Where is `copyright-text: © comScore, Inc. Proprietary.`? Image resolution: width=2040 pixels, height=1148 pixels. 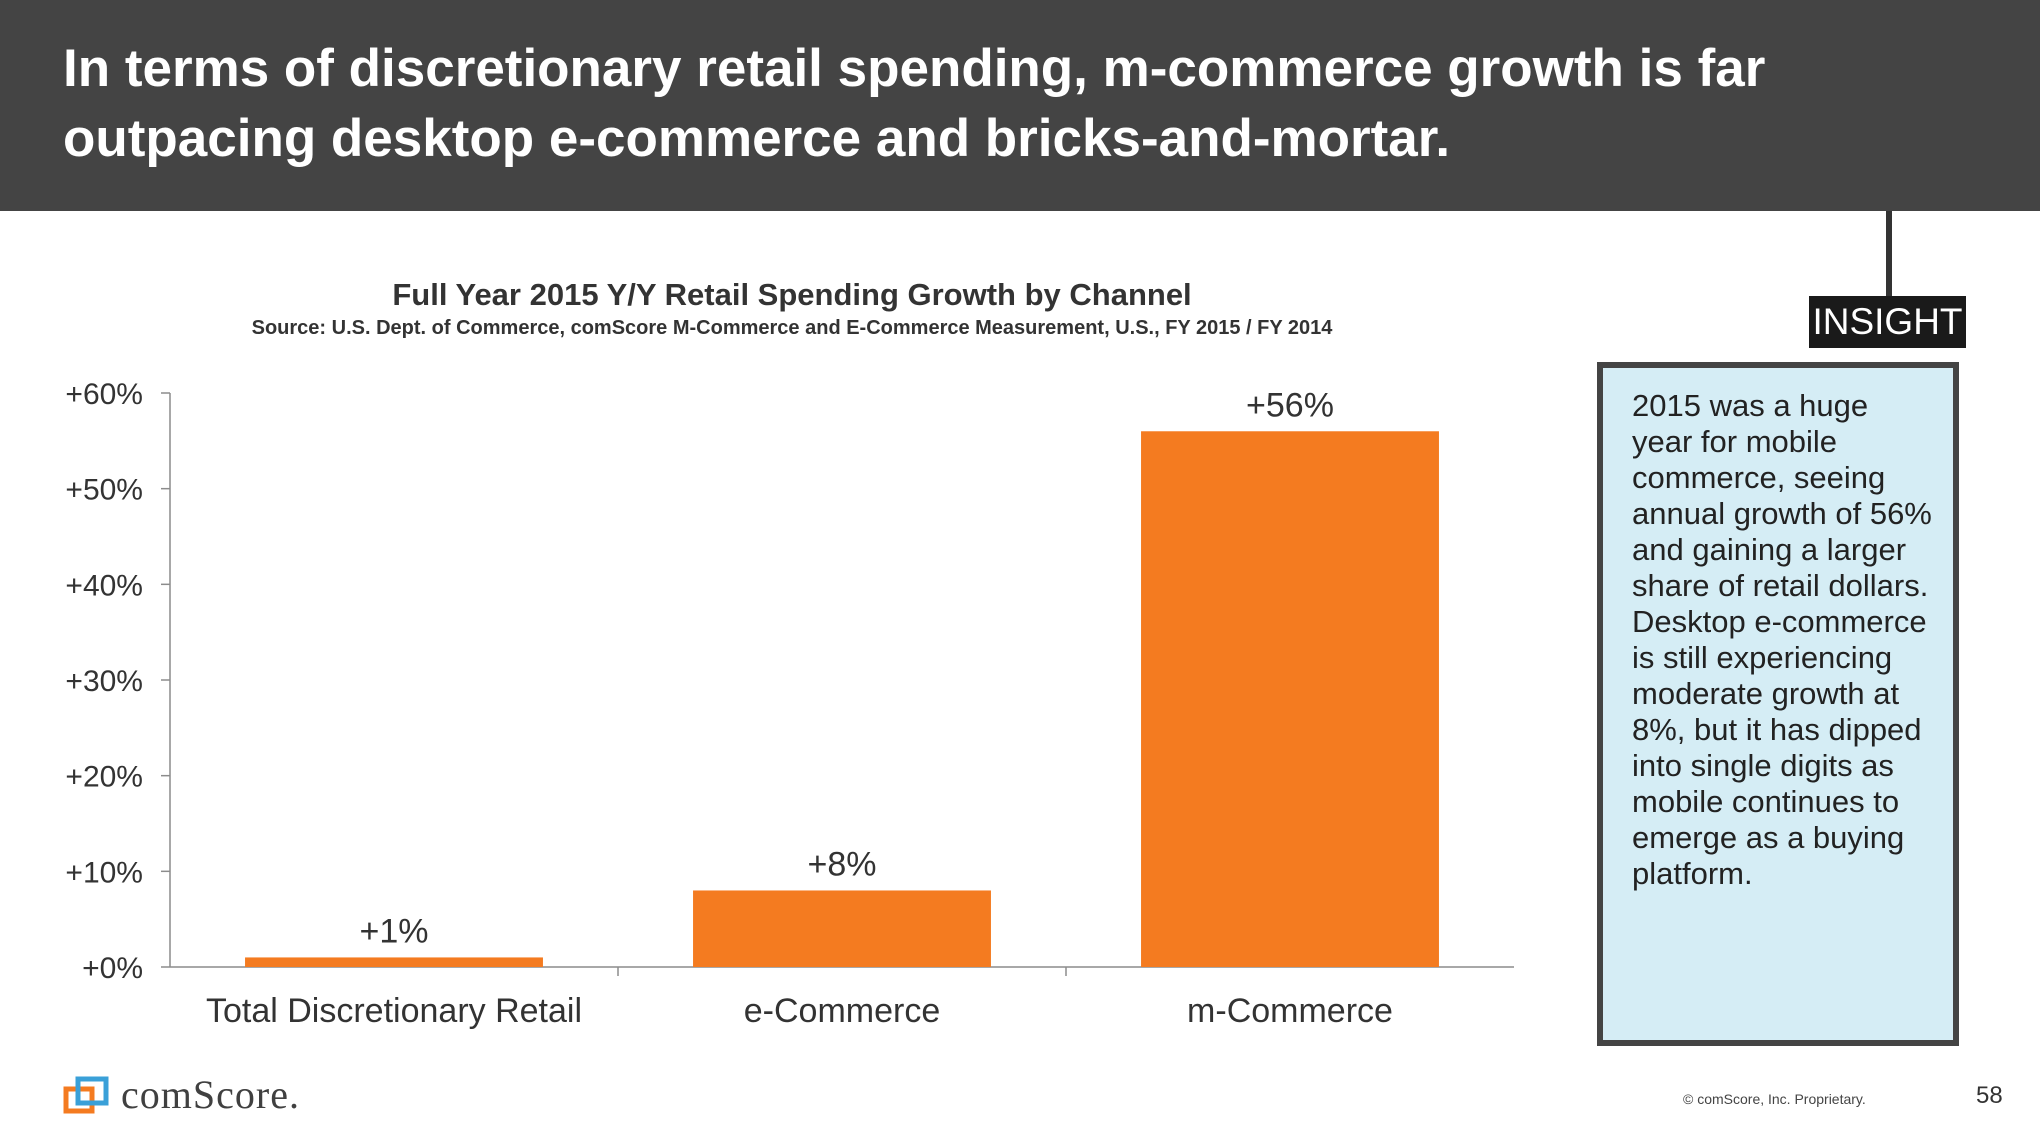 copyright-text: © comScore, Inc. Proprietary. is located at coordinates (1774, 1099).